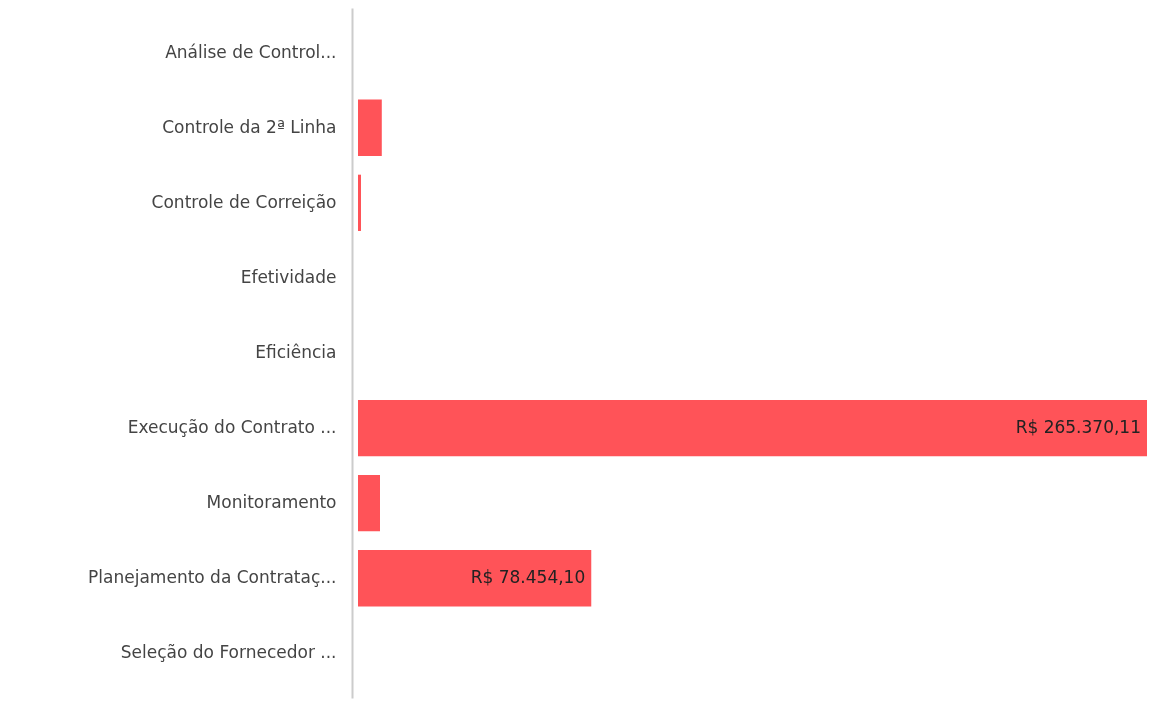 The image size is (1157, 702). What do you see at coordinates (528, 577) in the screenshot?
I see `data-label: R$ 78.454,10` at bounding box center [528, 577].